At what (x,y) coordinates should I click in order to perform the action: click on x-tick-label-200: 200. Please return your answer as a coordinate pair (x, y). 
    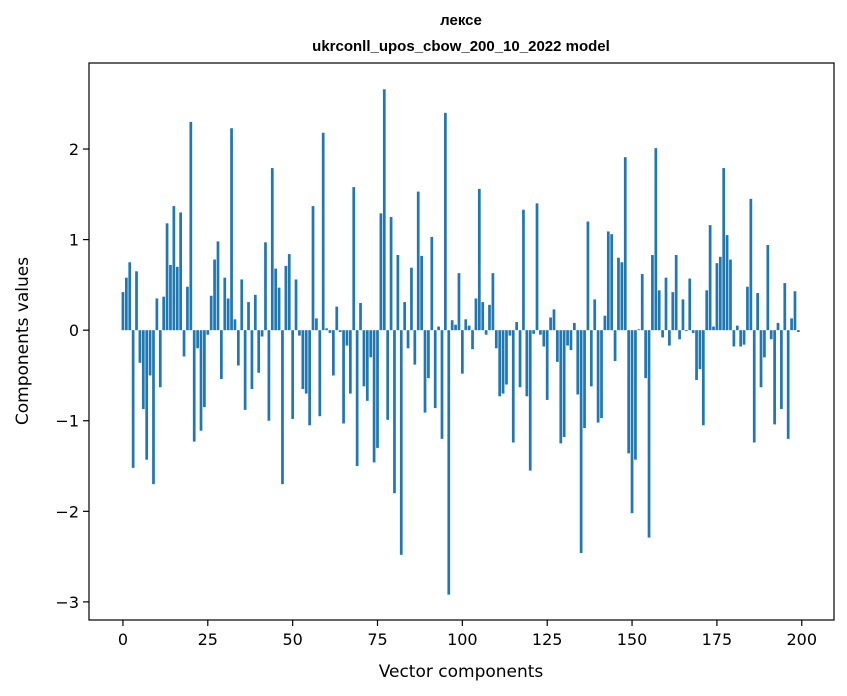
    Looking at the image, I should click on (801, 639).